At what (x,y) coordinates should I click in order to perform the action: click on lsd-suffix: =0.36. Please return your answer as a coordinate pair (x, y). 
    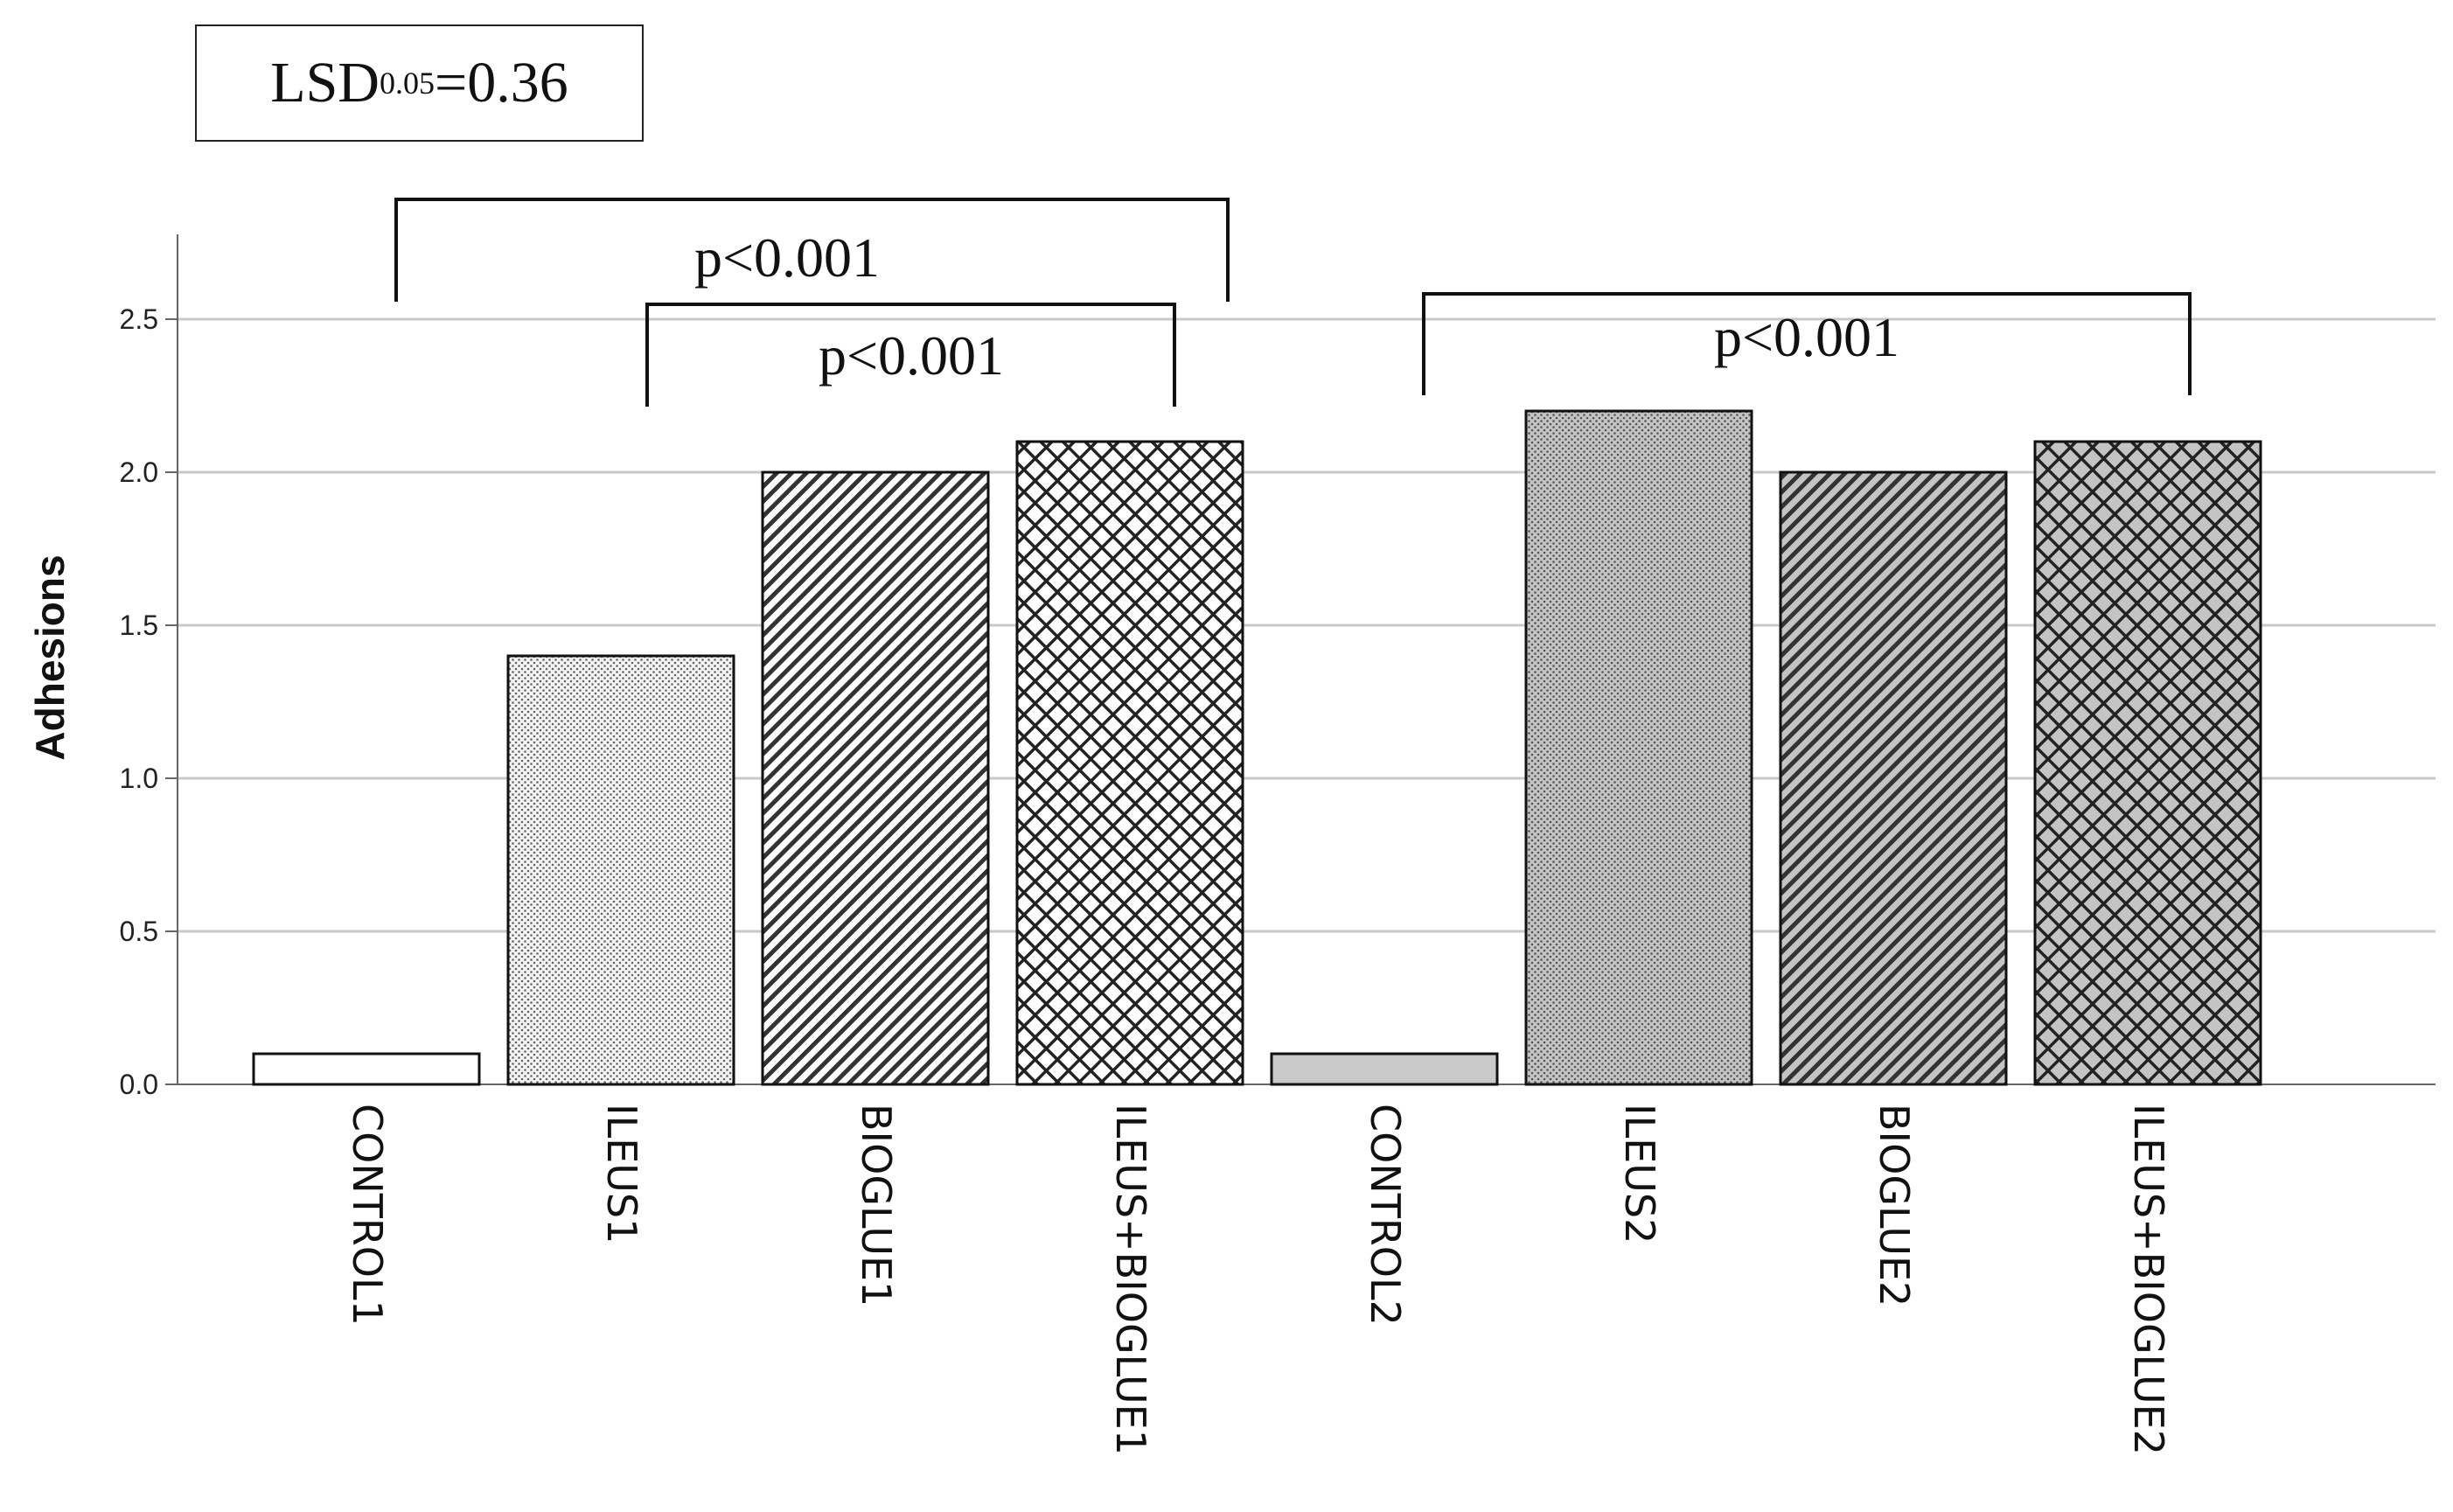
    Looking at the image, I should click on (501, 83).